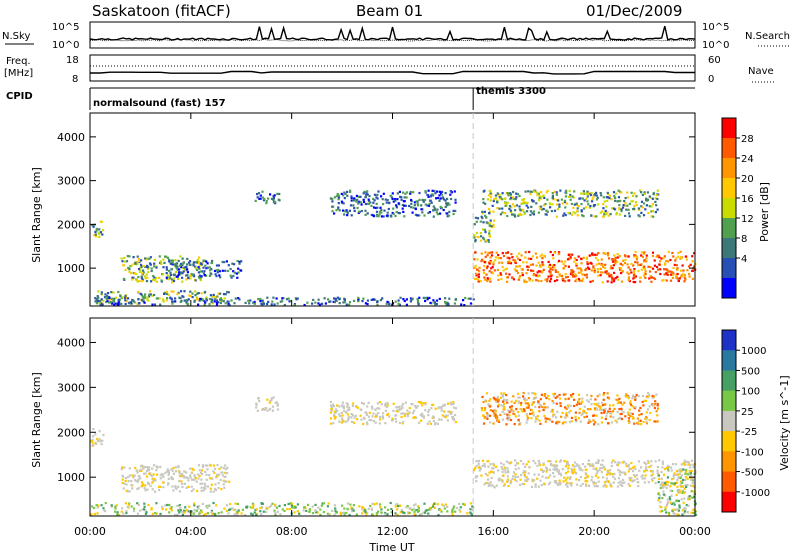 The image size is (800, 554). Describe the element at coordinates (72, 60) in the screenshot. I see `freq-left-tick-top: 18` at that location.